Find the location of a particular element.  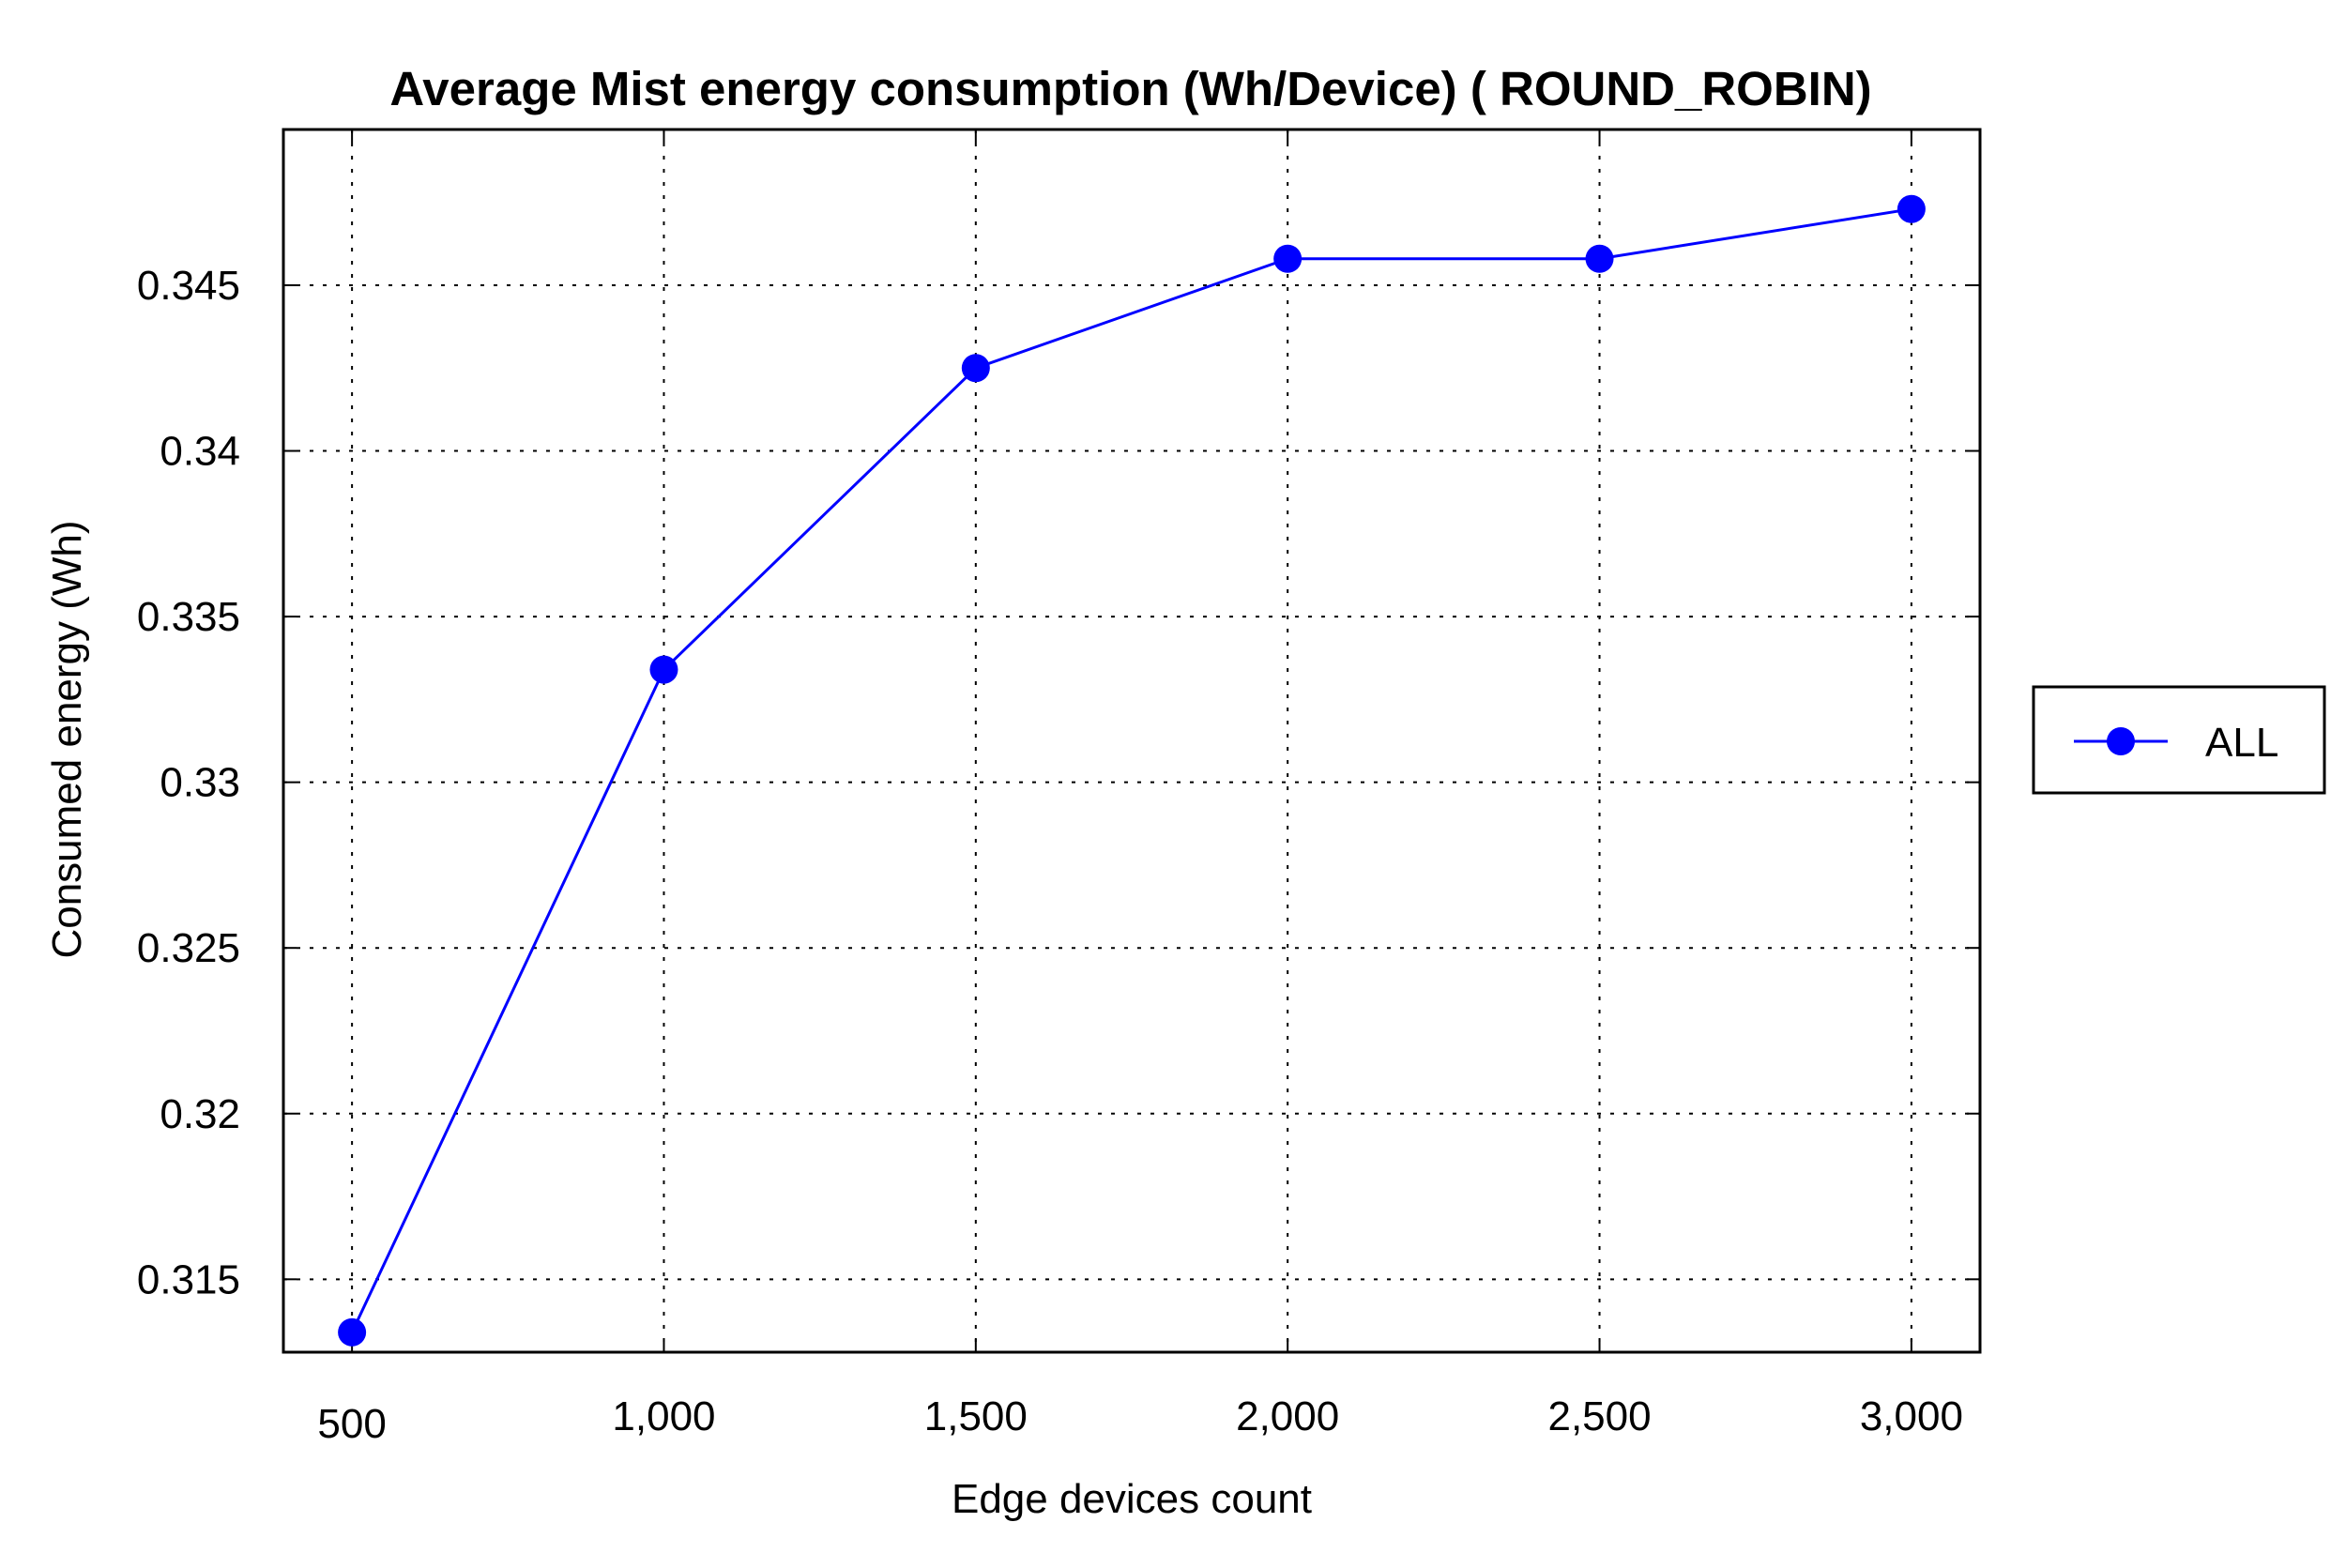

x-axis-label: Edge devices count is located at coordinates (1132, 1499).